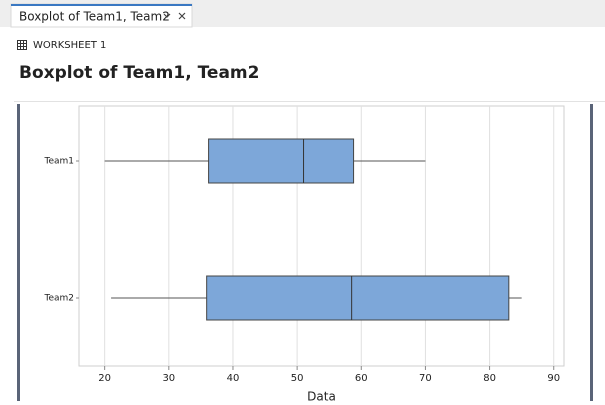 The width and height of the screenshot is (605, 405). Describe the element at coordinates (321, 396) in the screenshot. I see `x-axis-label: Data` at that location.